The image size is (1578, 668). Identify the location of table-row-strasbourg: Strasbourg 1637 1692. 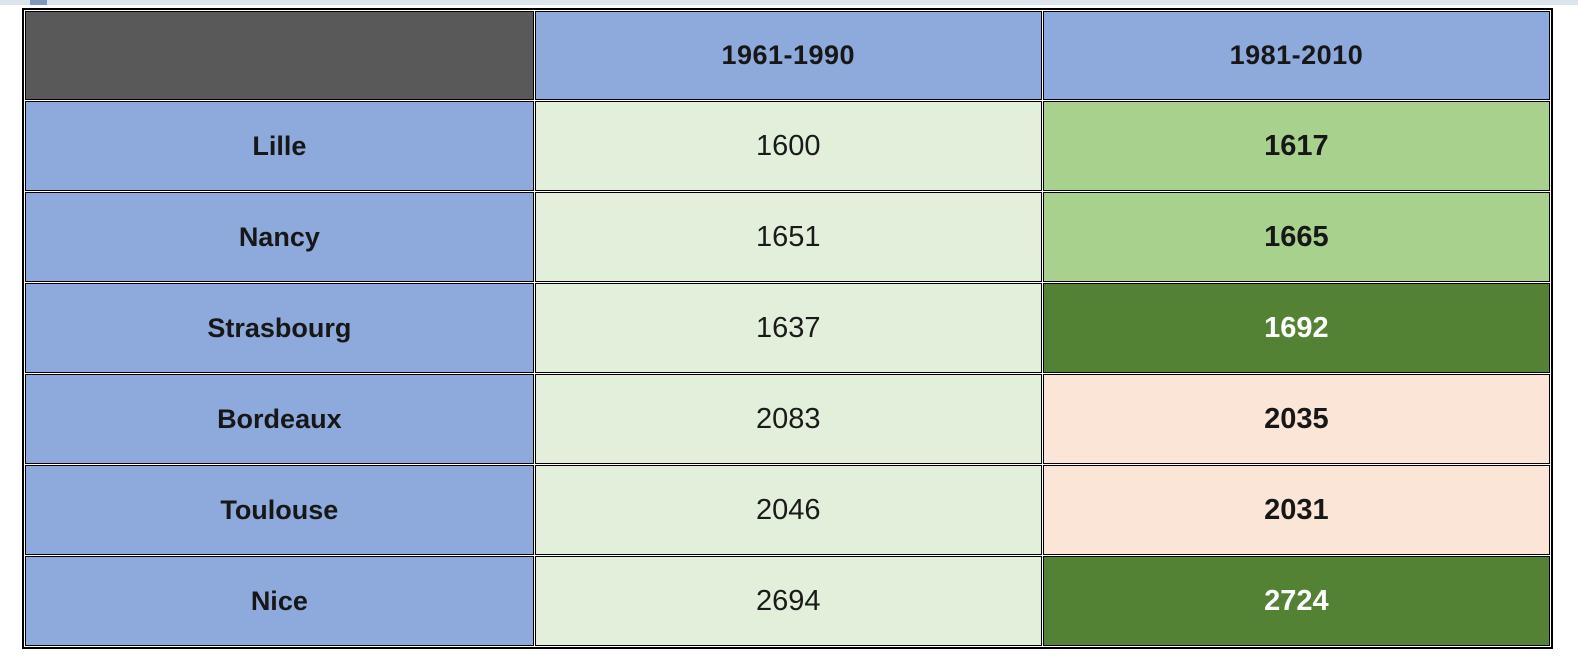
(787, 328).